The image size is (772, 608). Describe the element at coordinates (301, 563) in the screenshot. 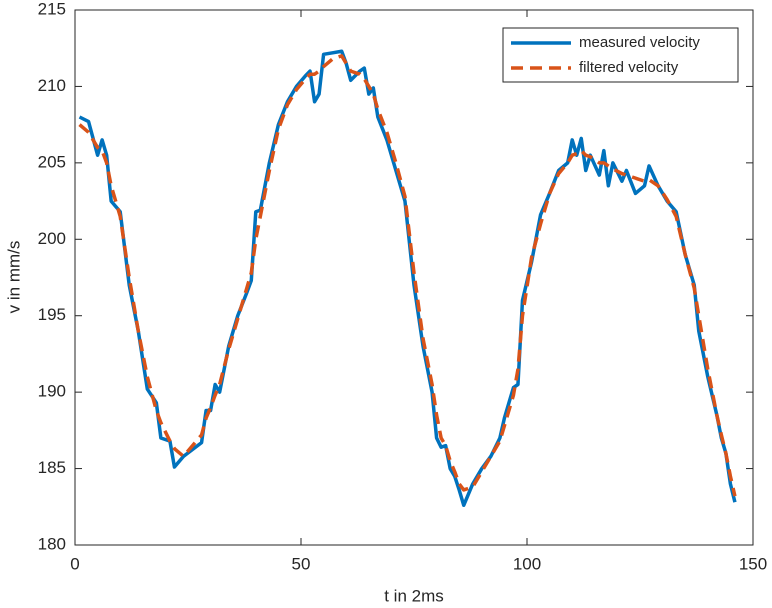

I see `x-tick-label: 50` at that location.